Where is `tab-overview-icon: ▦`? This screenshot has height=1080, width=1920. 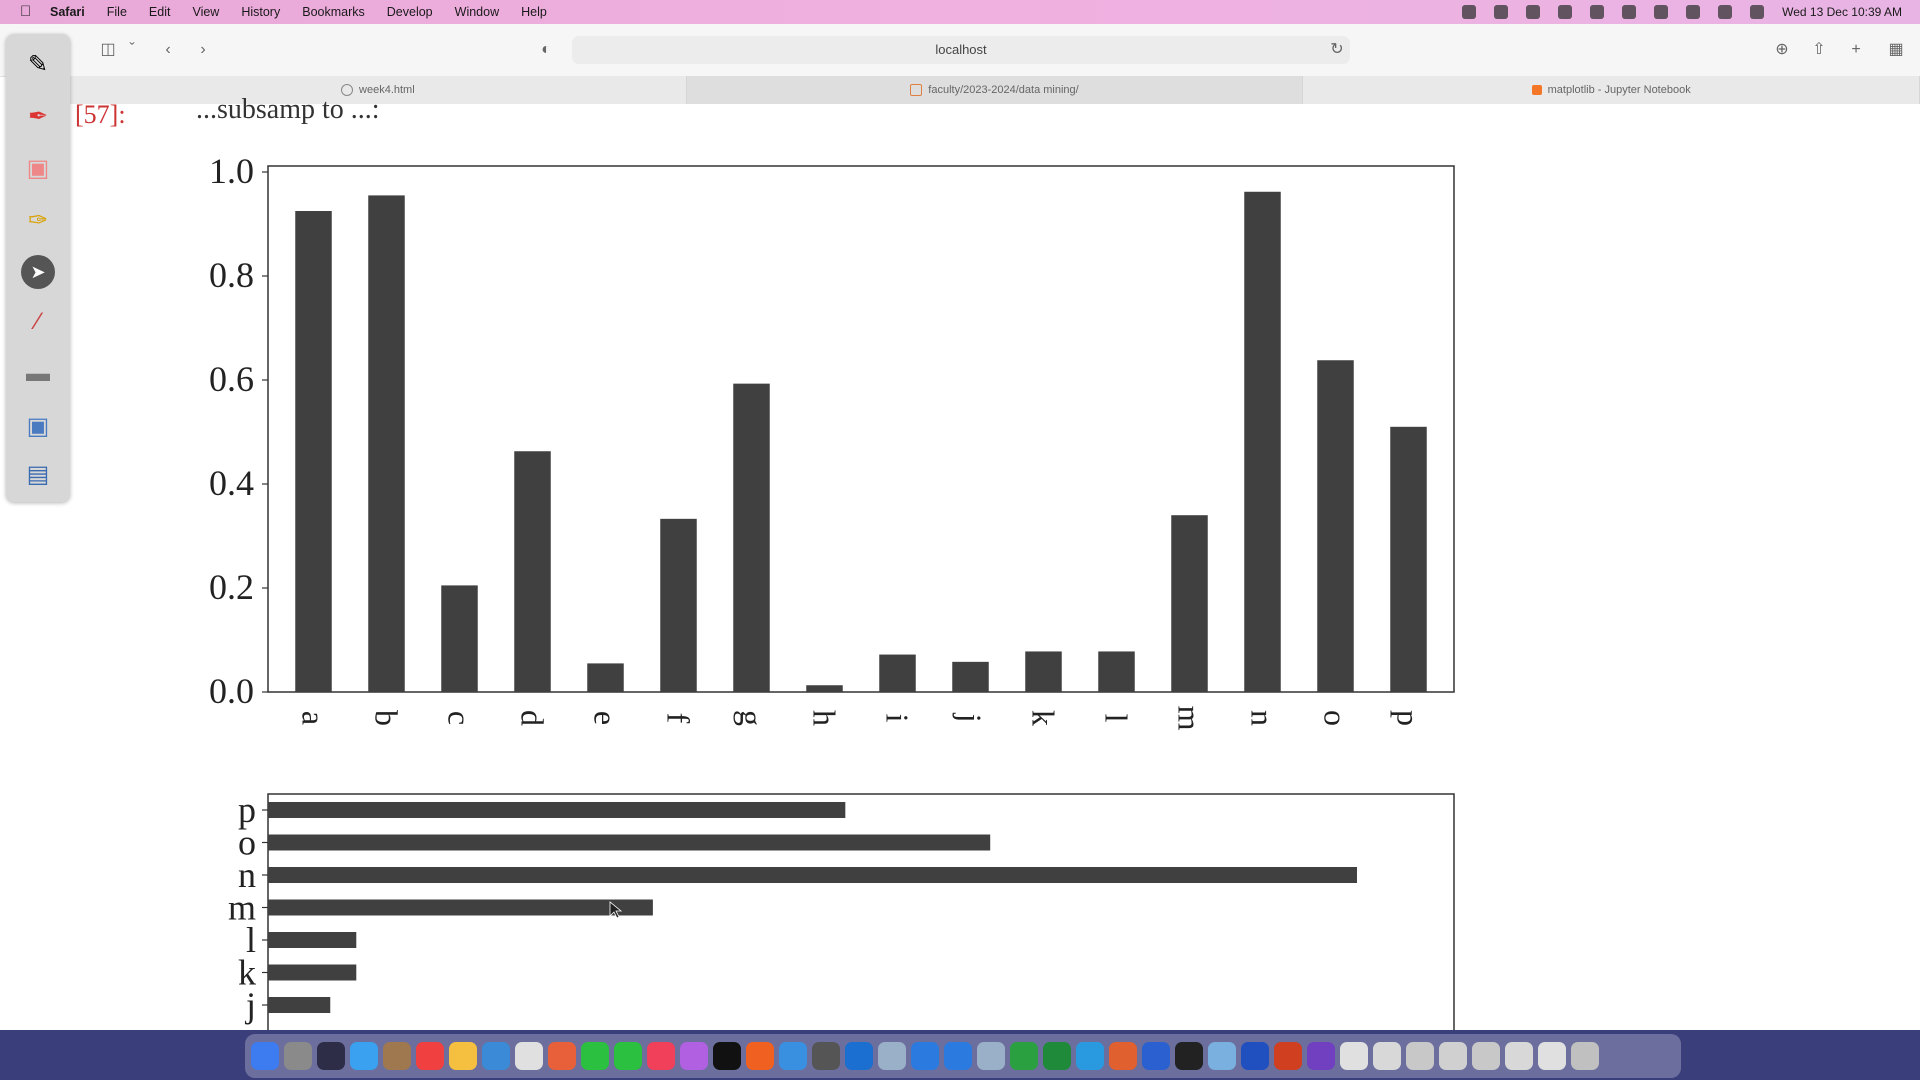
tab-overview-icon: ▦ is located at coordinates (1896, 49).